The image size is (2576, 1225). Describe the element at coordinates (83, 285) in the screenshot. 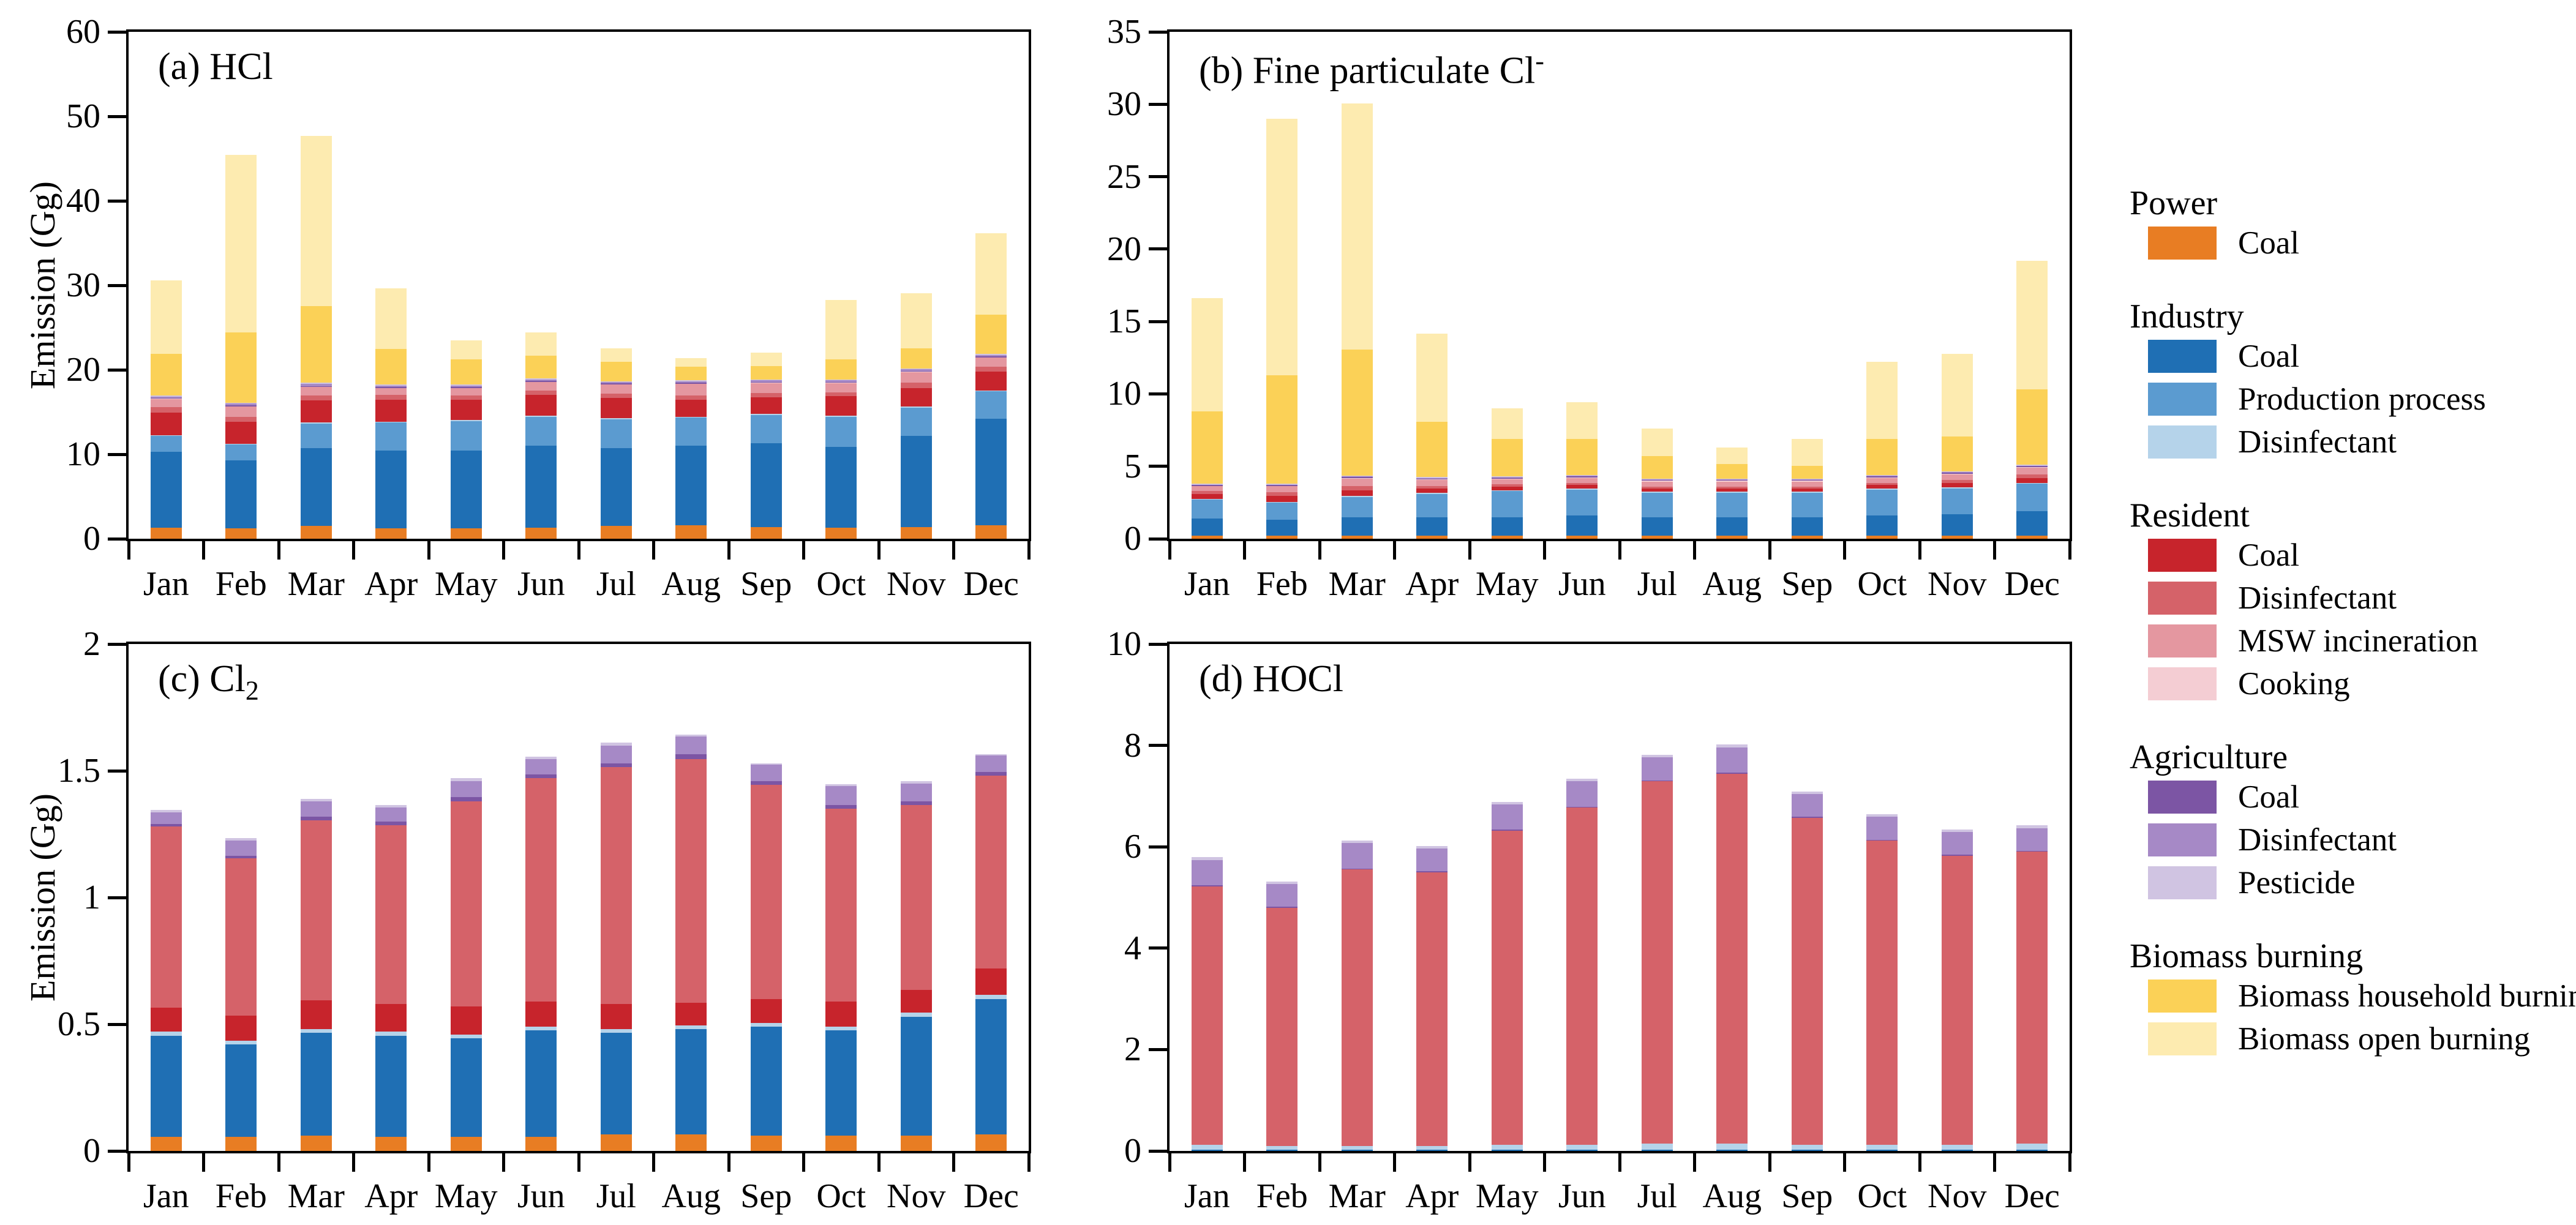

I see `y-tick-label-a: 30` at that location.